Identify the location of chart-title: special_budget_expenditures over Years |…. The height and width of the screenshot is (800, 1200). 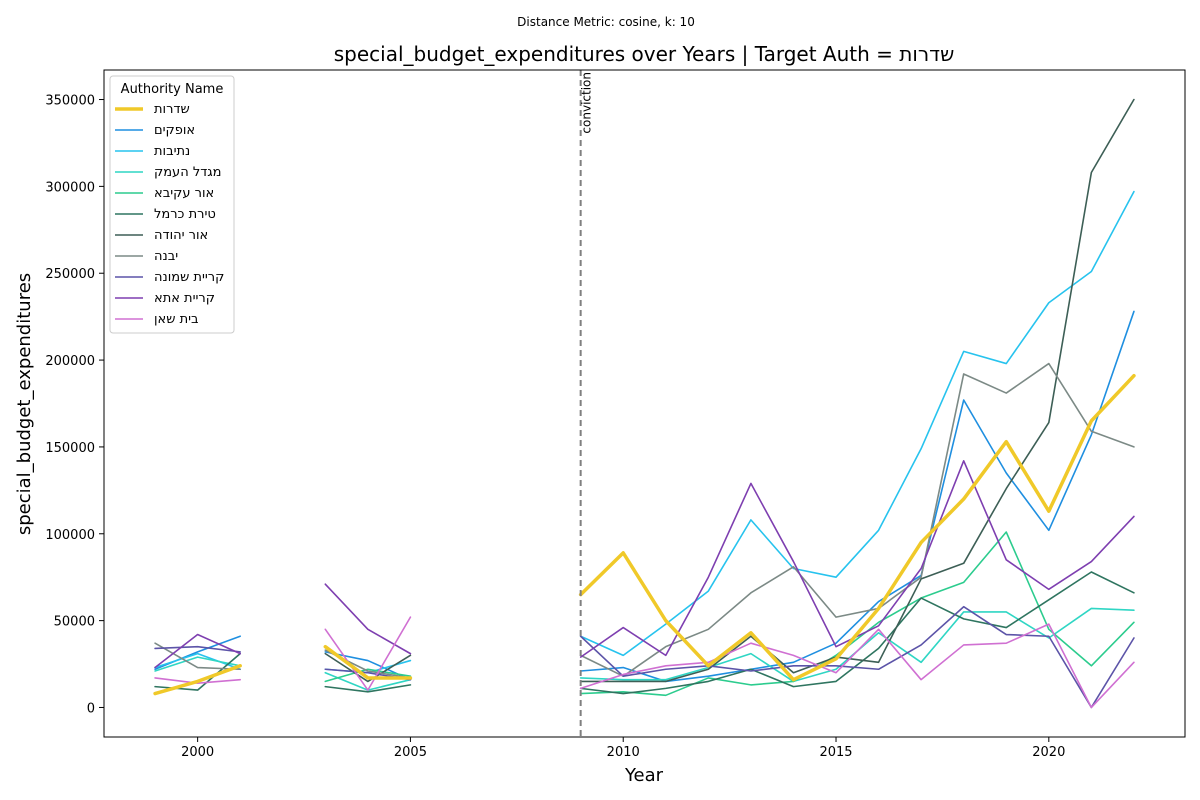
(644, 54).